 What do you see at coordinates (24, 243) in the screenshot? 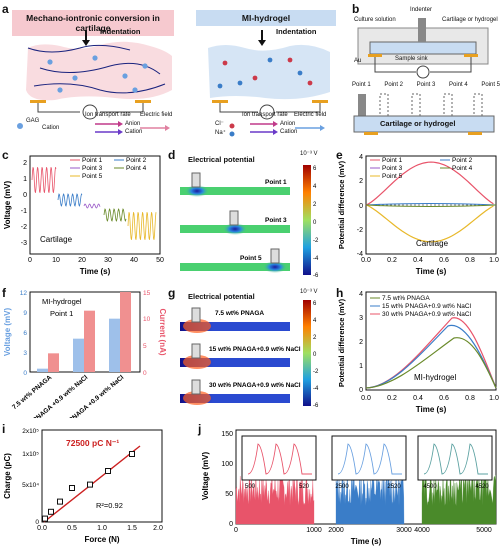
I see `tick: -3` at bounding box center [24, 243].